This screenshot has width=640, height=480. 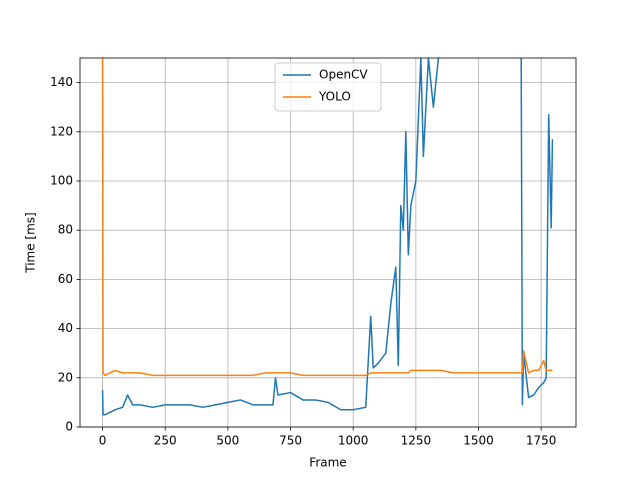 What do you see at coordinates (65, 328) in the screenshot?
I see `y-tick-label: 40` at bounding box center [65, 328].